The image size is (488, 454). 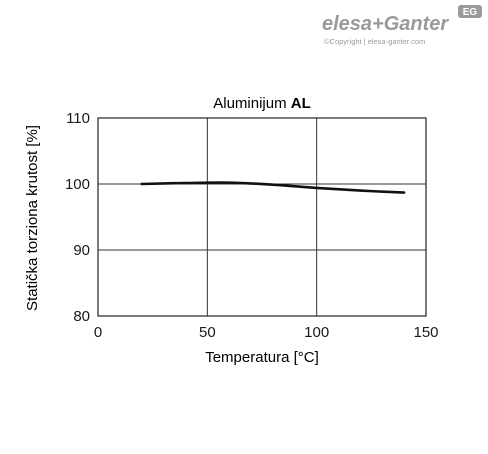 What do you see at coordinates (78, 118) in the screenshot?
I see `y-tick-label: 110` at bounding box center [78, 118].